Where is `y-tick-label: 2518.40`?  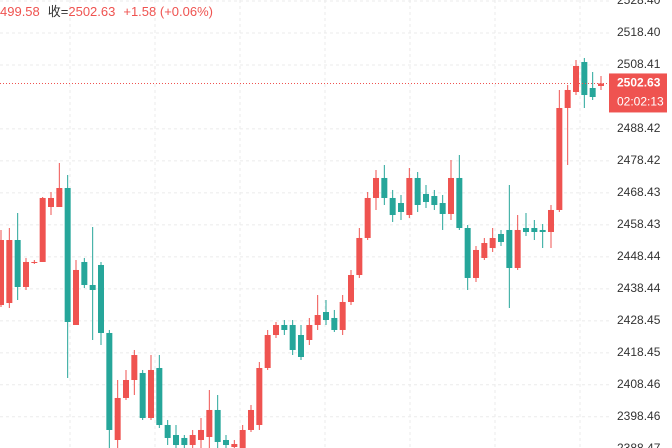
y-tick-label: 2518.40 is located at coordinates (639, 32).